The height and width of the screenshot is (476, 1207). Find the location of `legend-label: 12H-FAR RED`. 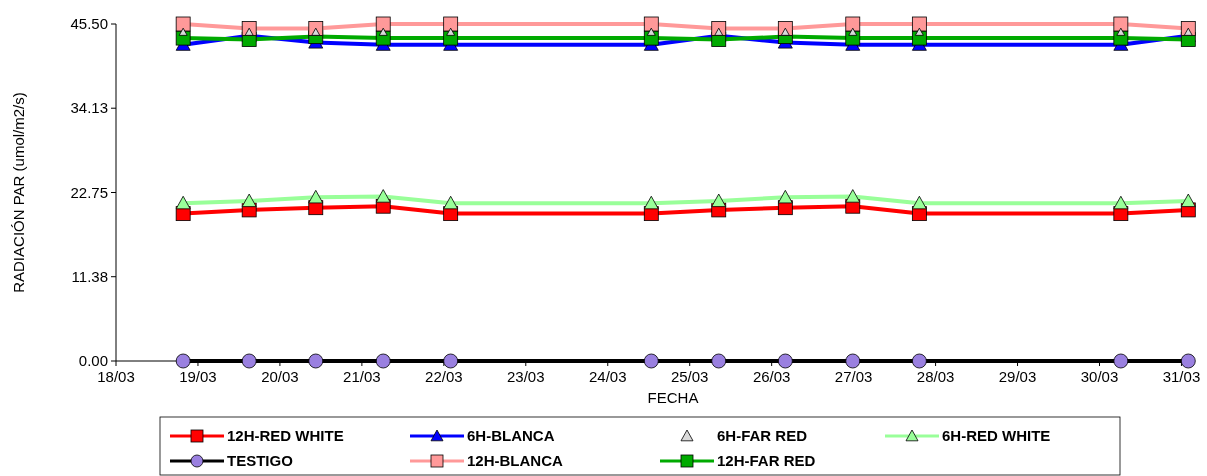

legend-label: 12H-FAR RED is located at coordinates (766, 461).